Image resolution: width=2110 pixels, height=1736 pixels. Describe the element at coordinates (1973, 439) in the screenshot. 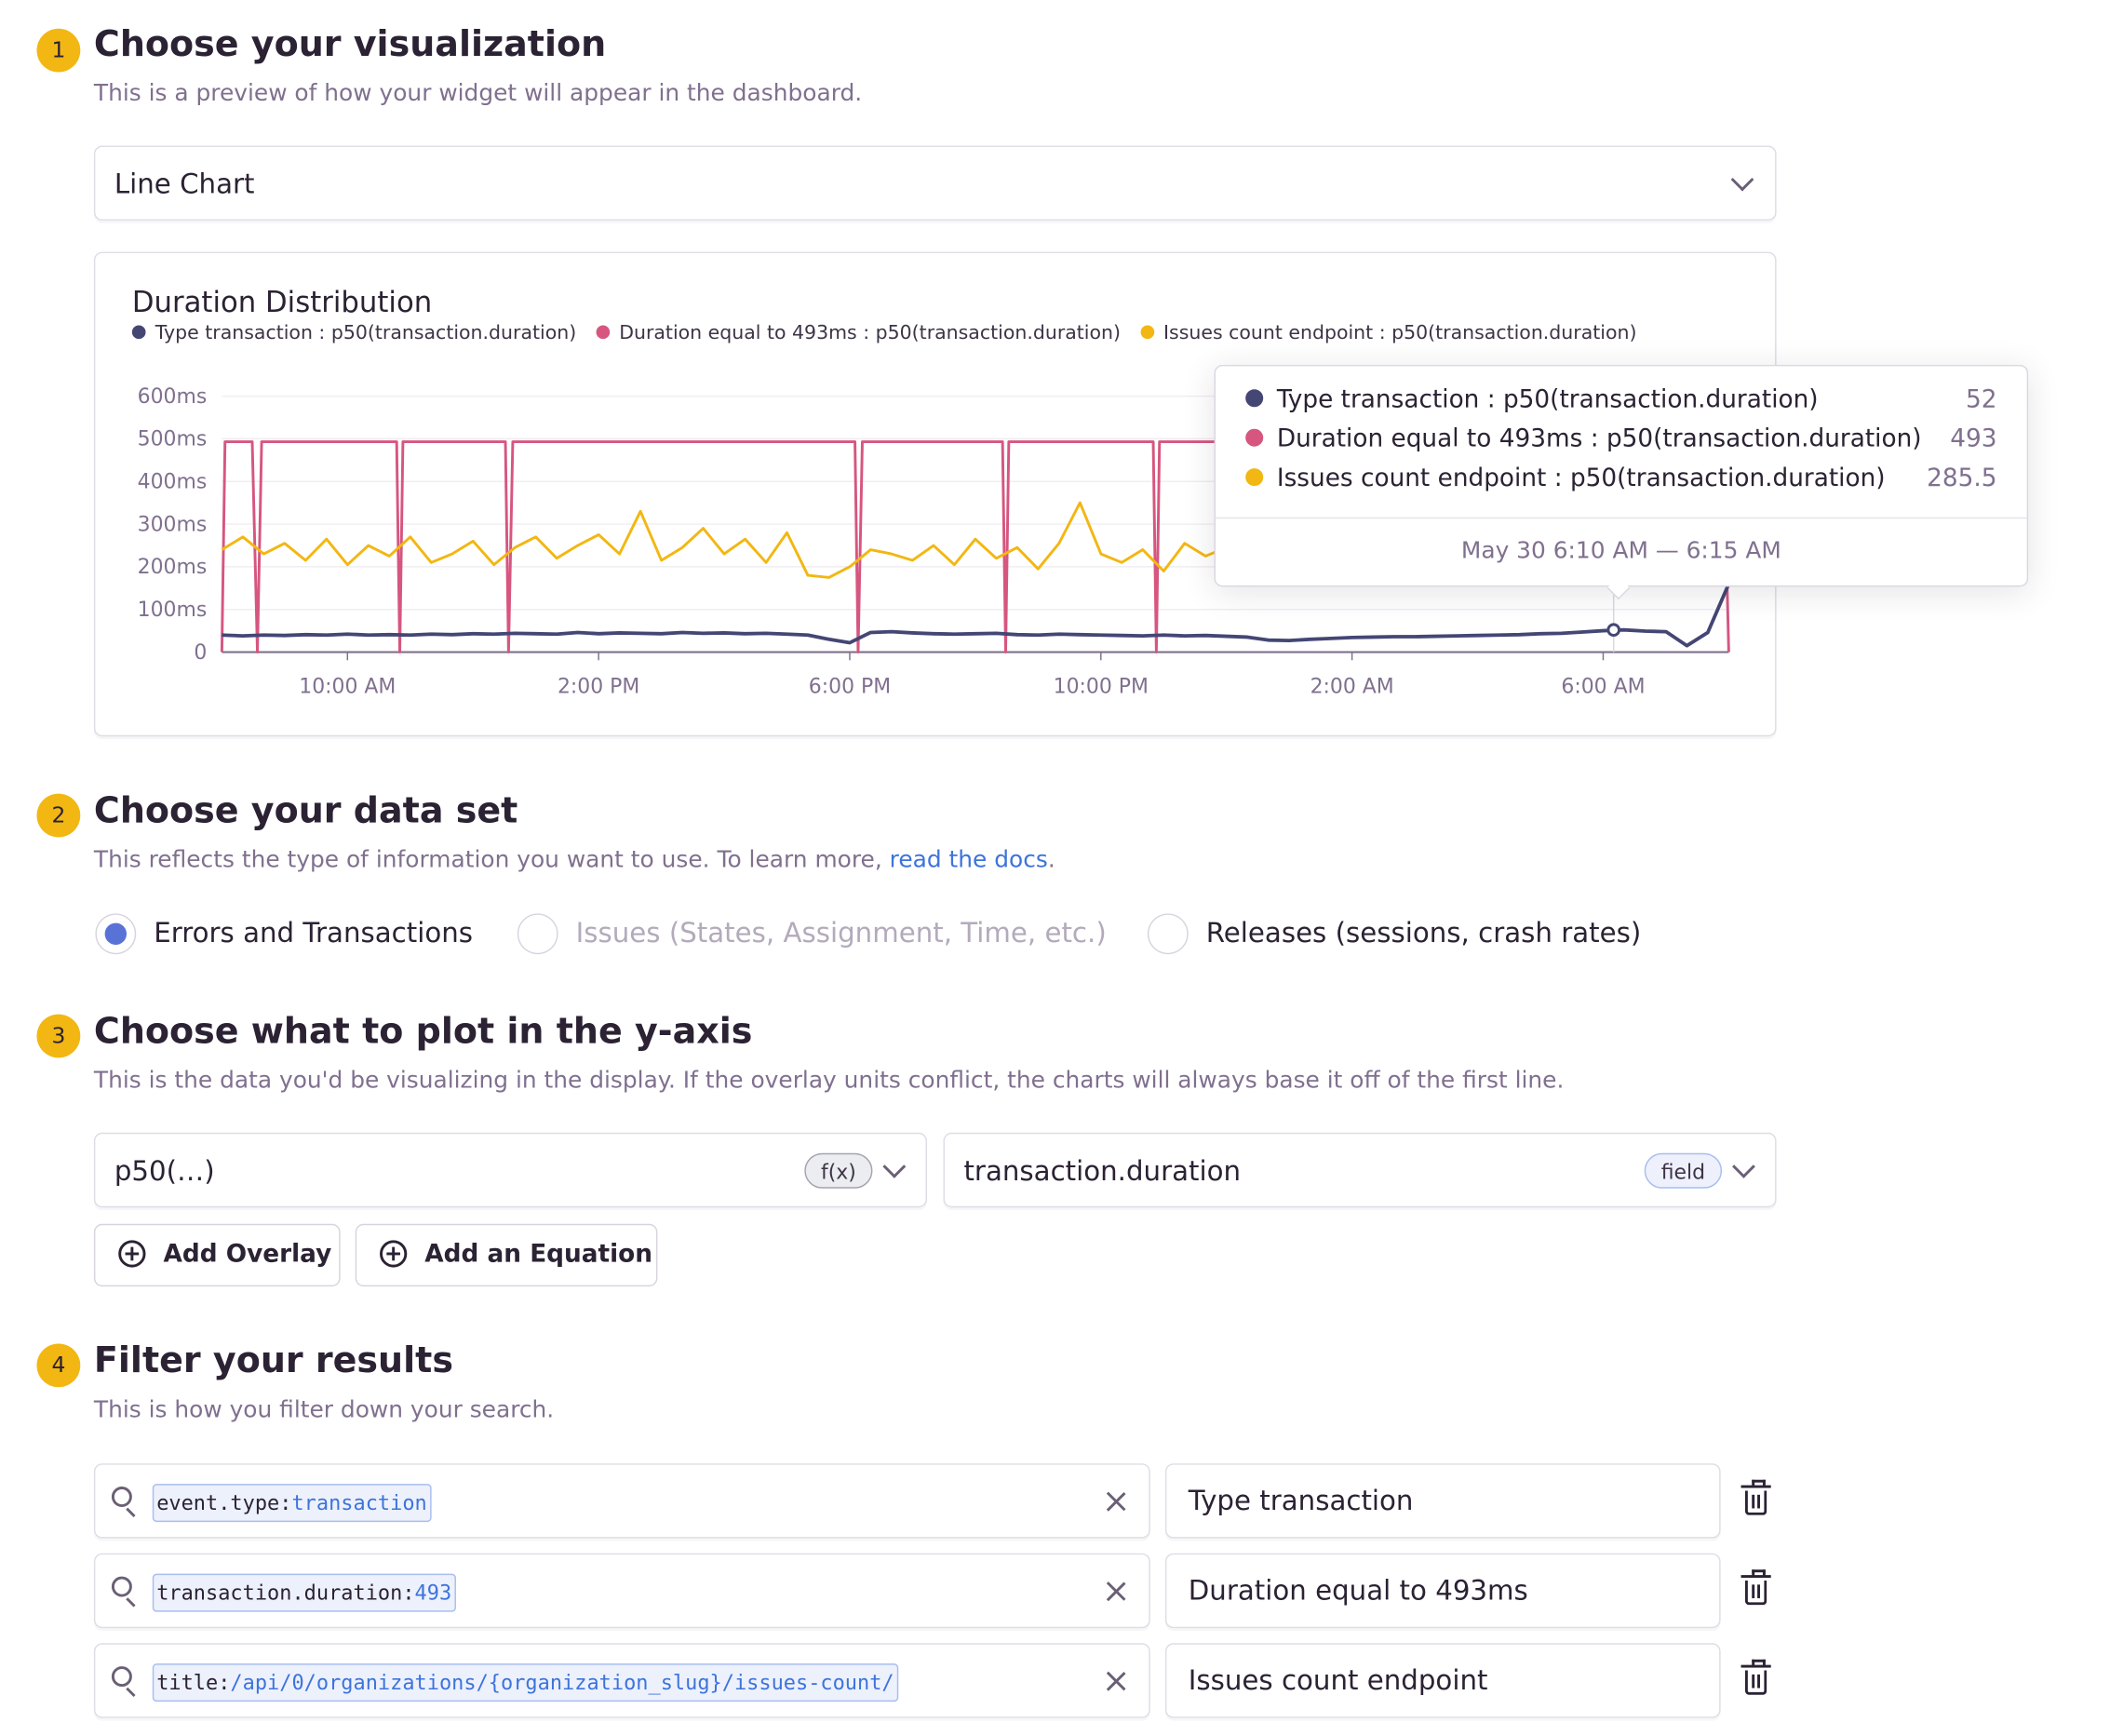

I see `tooltip-value: 493` at that location.